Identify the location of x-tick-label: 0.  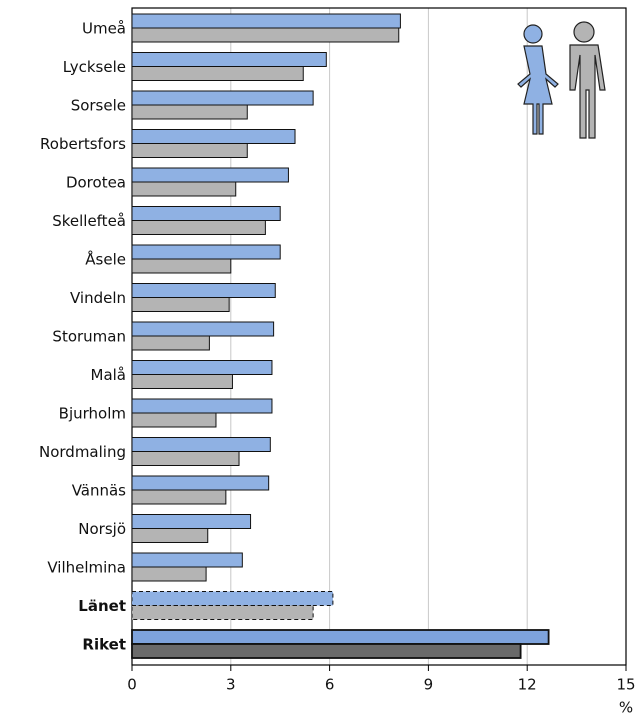
(132, 685).